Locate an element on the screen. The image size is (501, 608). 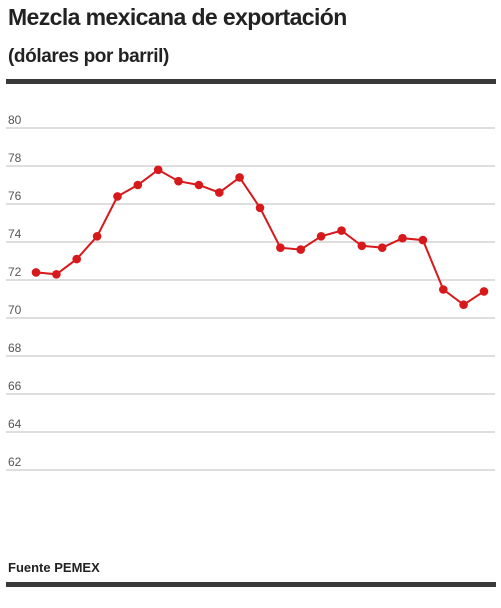
y-tick-label: 66 is located at coordinates (15, 386).